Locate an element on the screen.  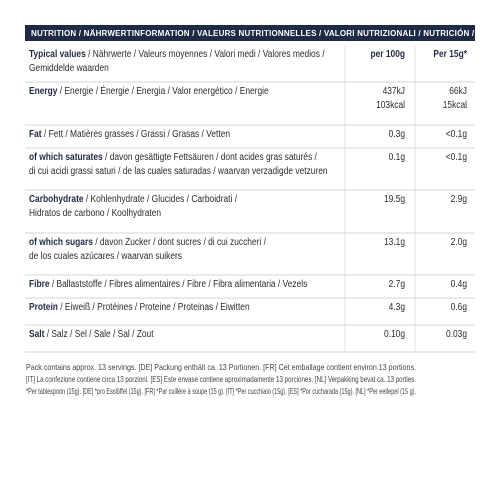
per-100g-value: 13.1g is located at coordinates (394, 242).